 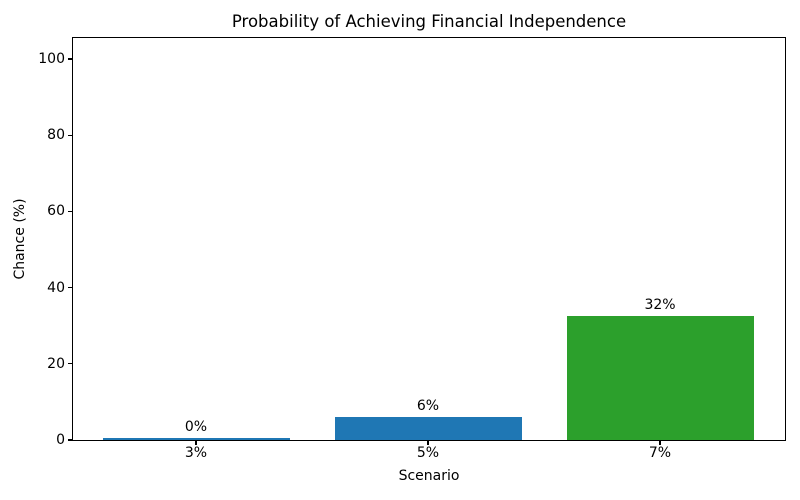 What do you see at coordinates (196, 427) in the screenshot?
I see `bar-value-label: 0%` at bounding box center [196, 427].